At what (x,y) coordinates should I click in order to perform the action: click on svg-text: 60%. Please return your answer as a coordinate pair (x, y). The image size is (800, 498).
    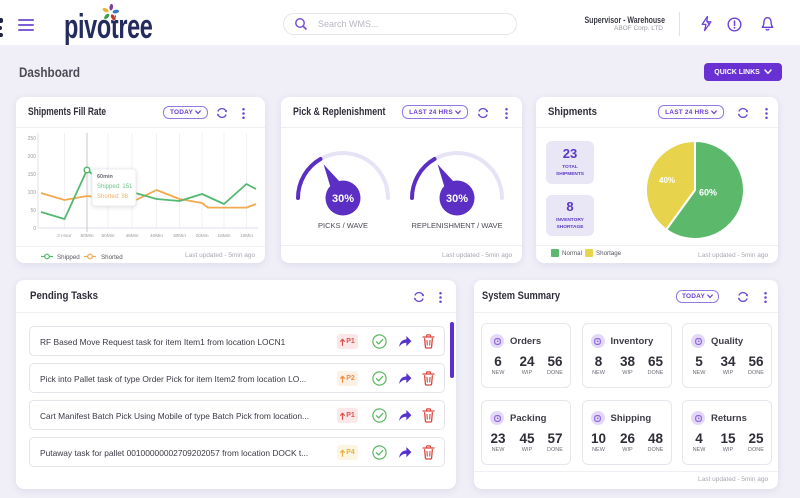
    Looking at the image, I should click on (708, 193).